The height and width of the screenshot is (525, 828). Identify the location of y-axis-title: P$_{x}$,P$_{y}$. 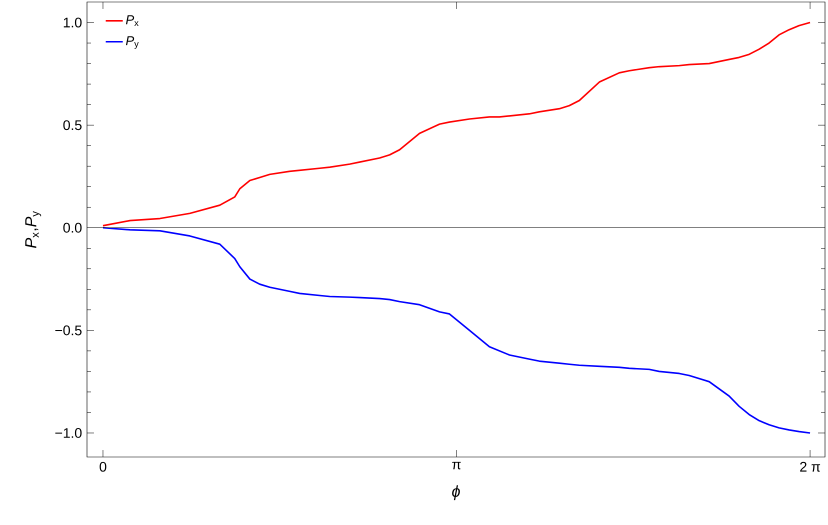
(33, 229).